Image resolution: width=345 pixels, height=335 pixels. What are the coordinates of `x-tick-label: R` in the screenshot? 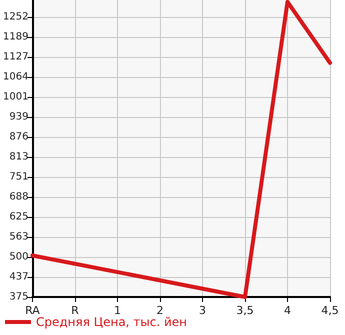 It's located at (75, 310).